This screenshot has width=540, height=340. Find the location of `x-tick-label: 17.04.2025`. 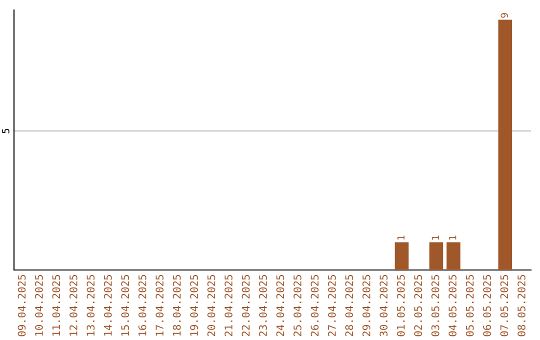

x-tick-label: 17.04.2025 is located at coordinates (160, 305).